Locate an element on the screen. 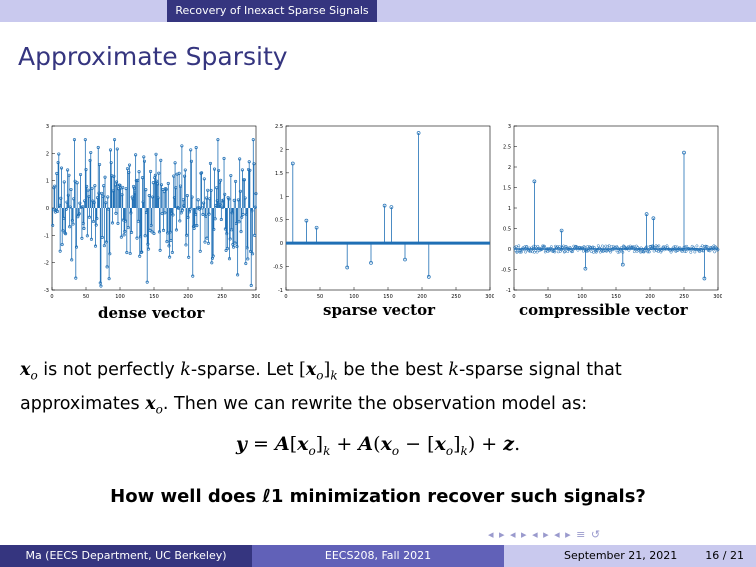  x-tick-label: 0 is located at coordinates (285, 297).